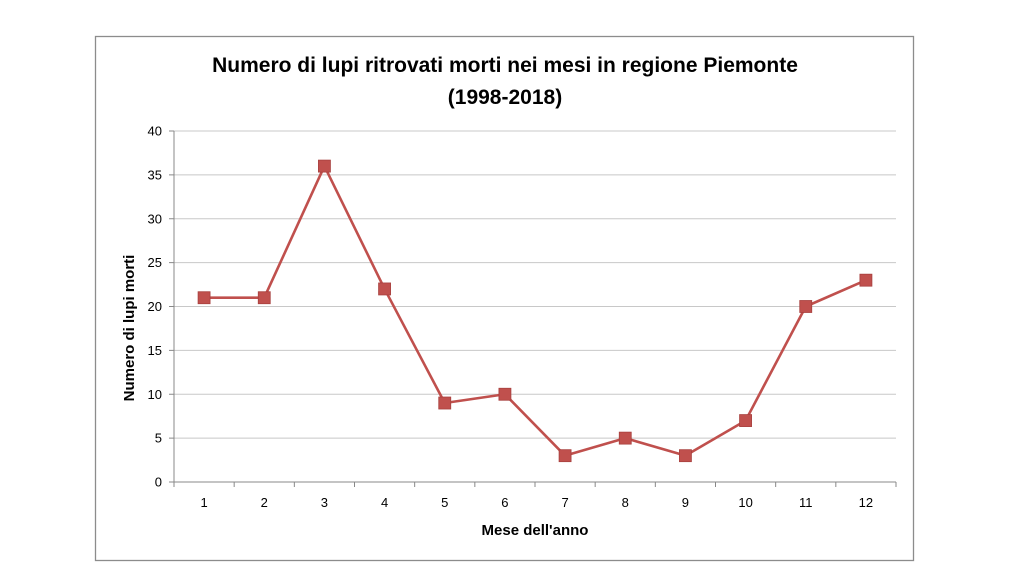  I want to click on y-tick-label: 0, so click(158, 482).